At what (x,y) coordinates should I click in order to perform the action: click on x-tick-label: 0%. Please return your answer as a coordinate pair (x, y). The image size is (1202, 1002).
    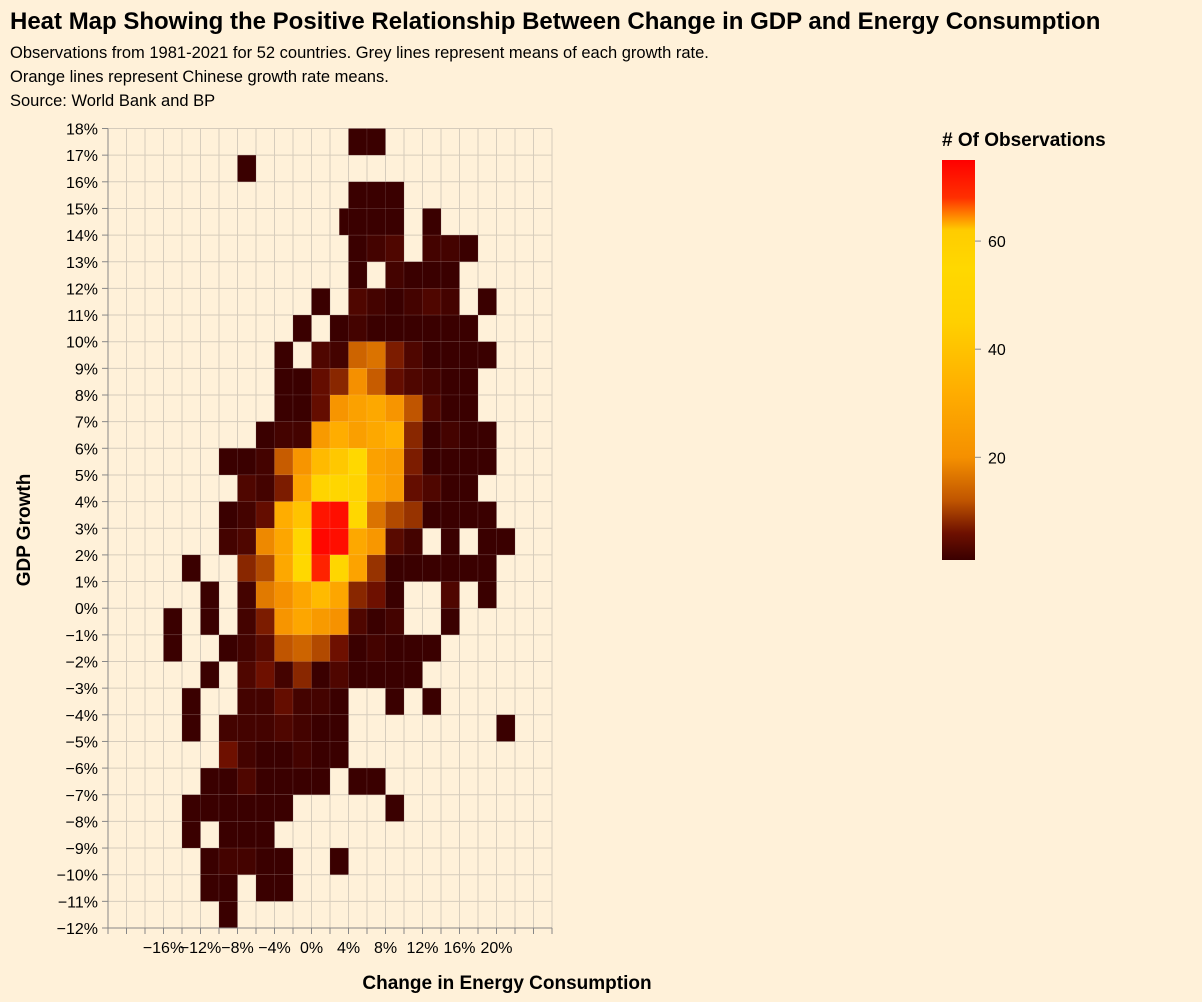
    Looking at the image, I should click on (311, 948).